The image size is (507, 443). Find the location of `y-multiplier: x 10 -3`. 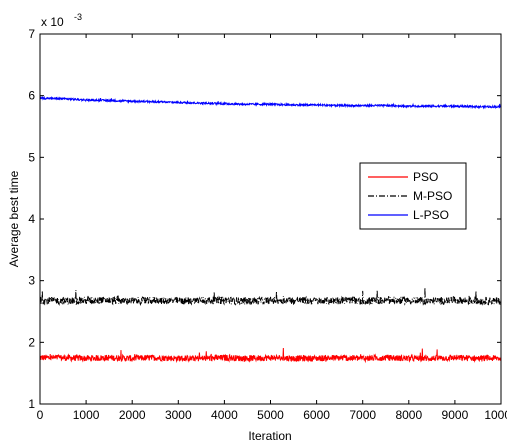

y-multiplier: x 10 -3 is located at coordinates (61, 20).